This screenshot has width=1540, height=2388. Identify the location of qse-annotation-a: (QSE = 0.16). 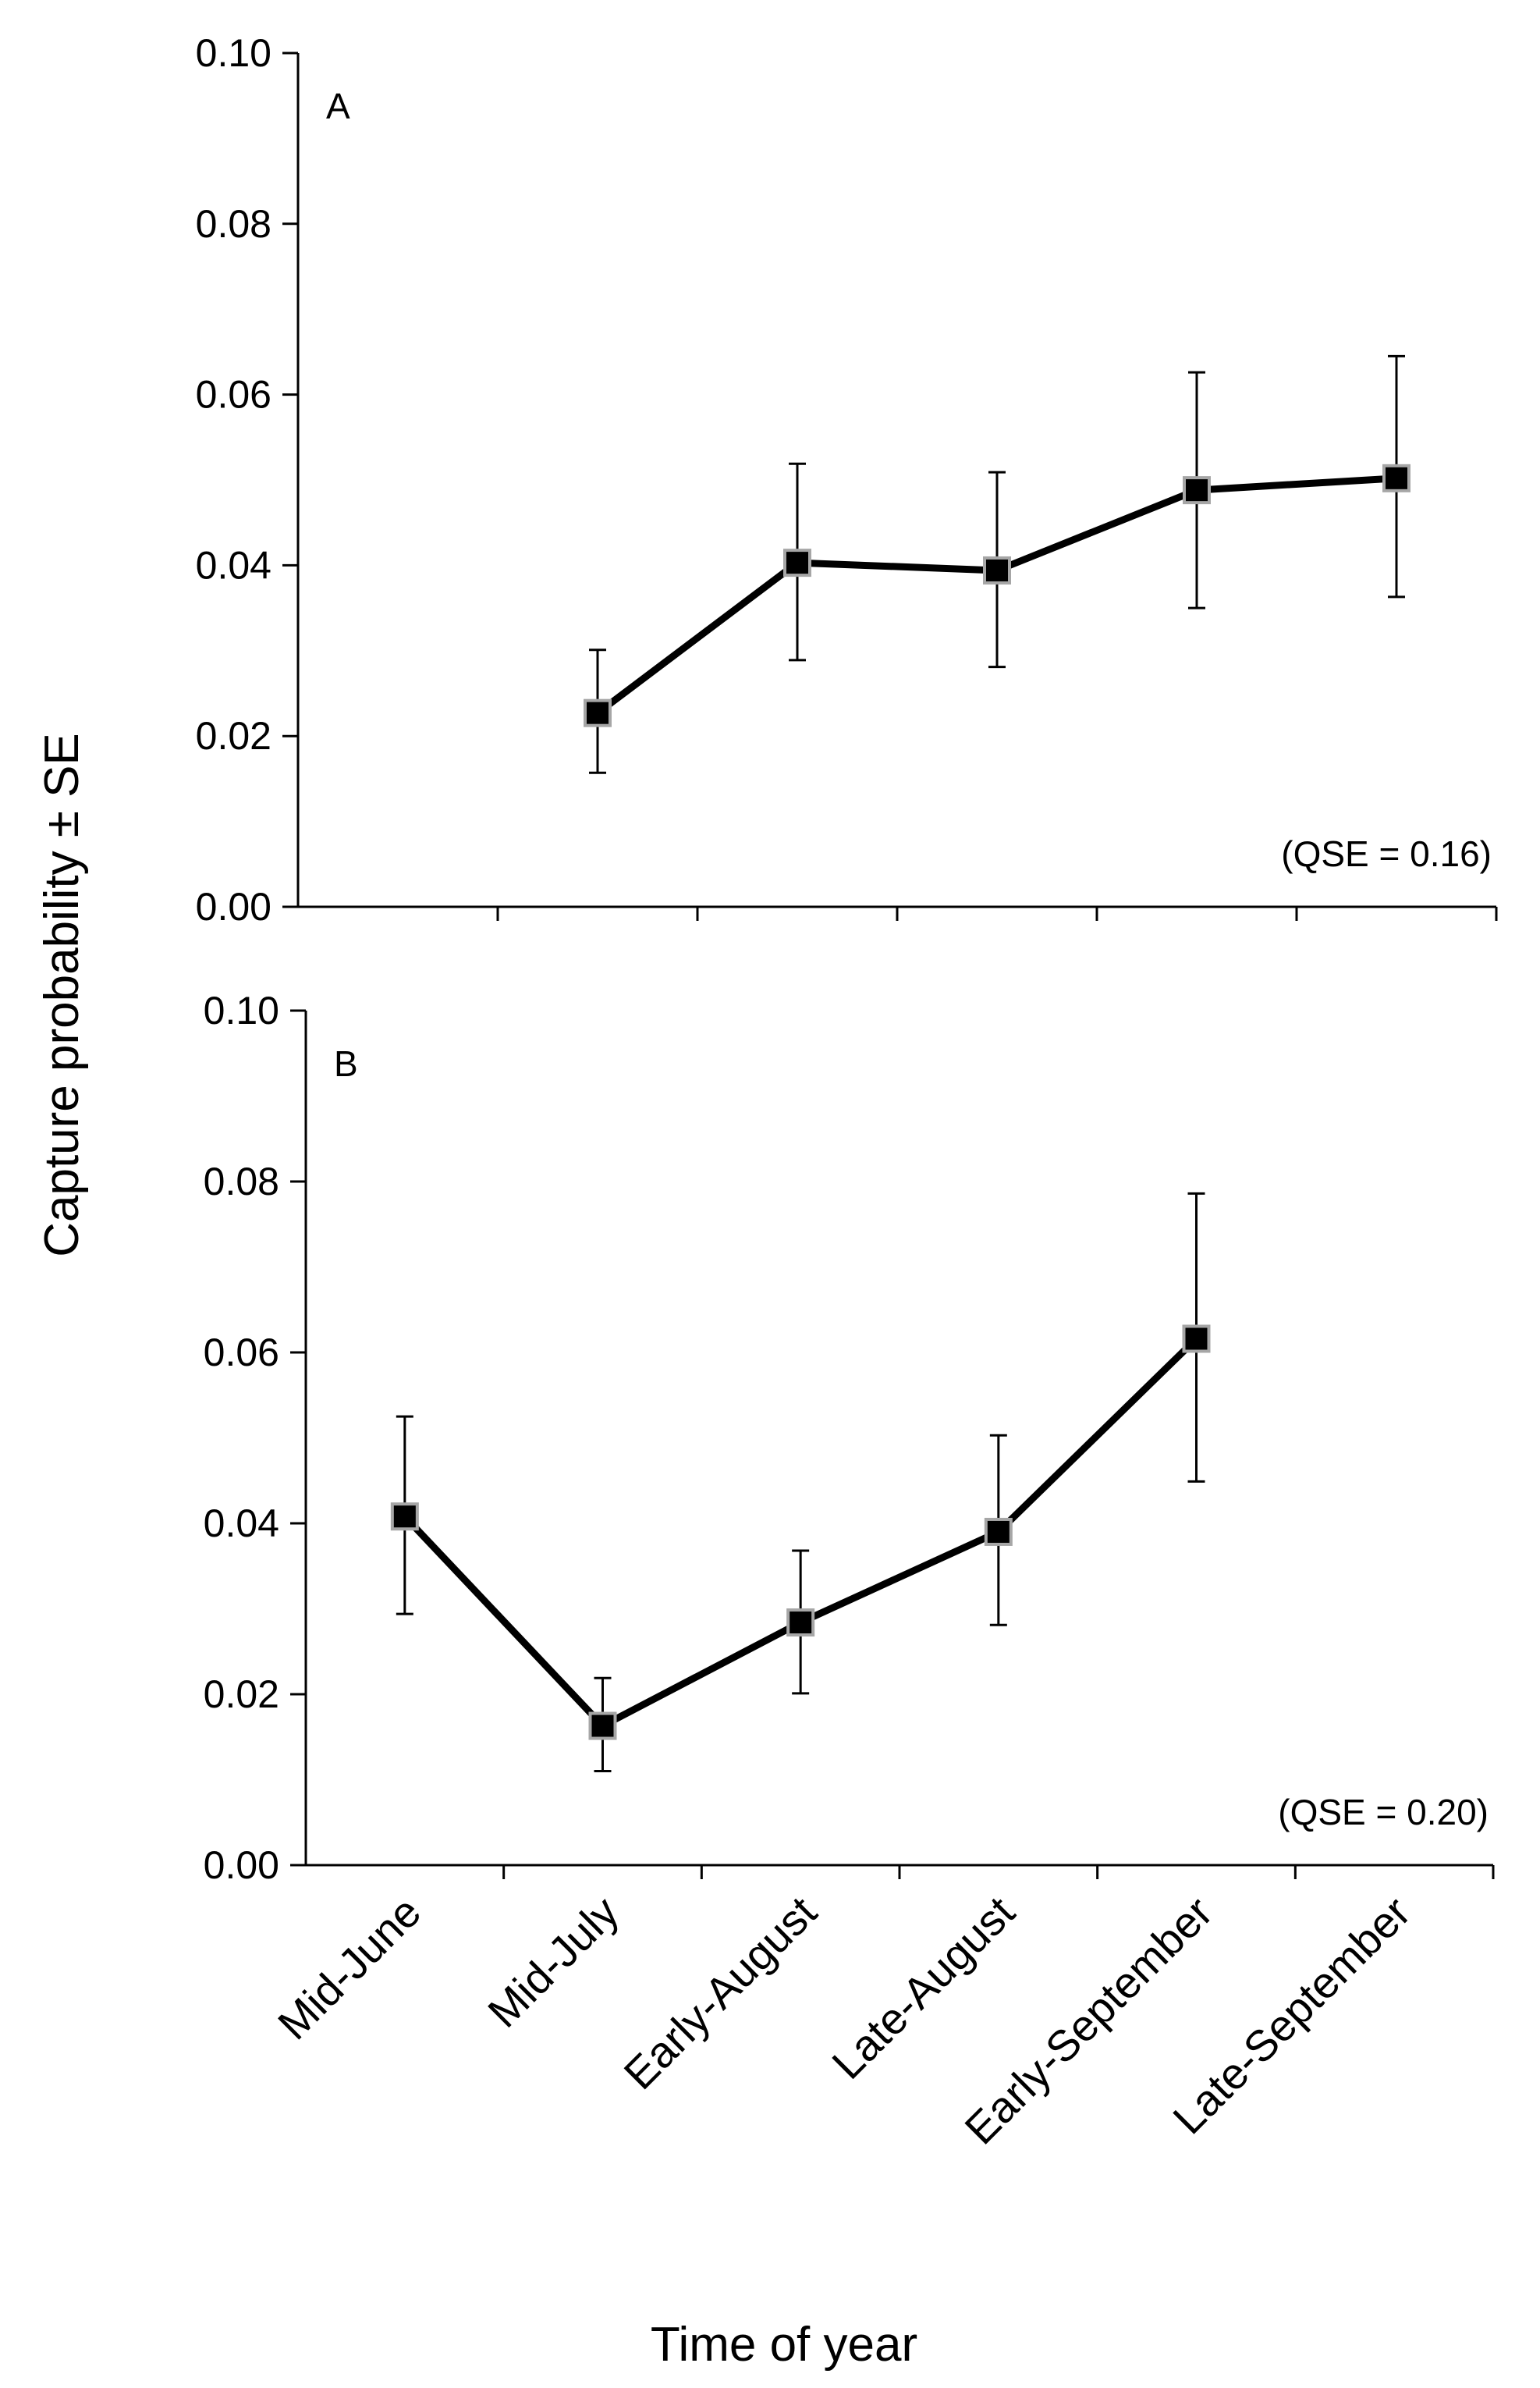
(1386, 854).